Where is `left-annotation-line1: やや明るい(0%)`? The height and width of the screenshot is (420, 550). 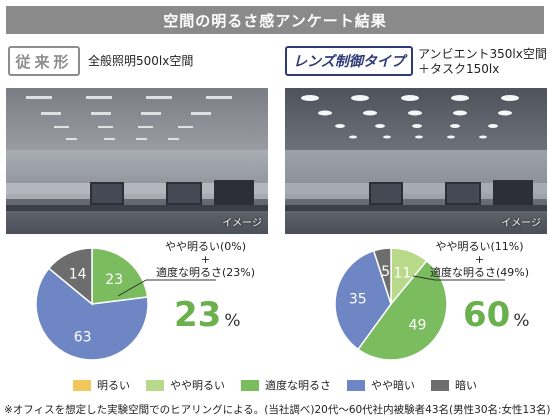
left-annotation-line1: やや明るい(0%) is located at coordinates (206, 246).